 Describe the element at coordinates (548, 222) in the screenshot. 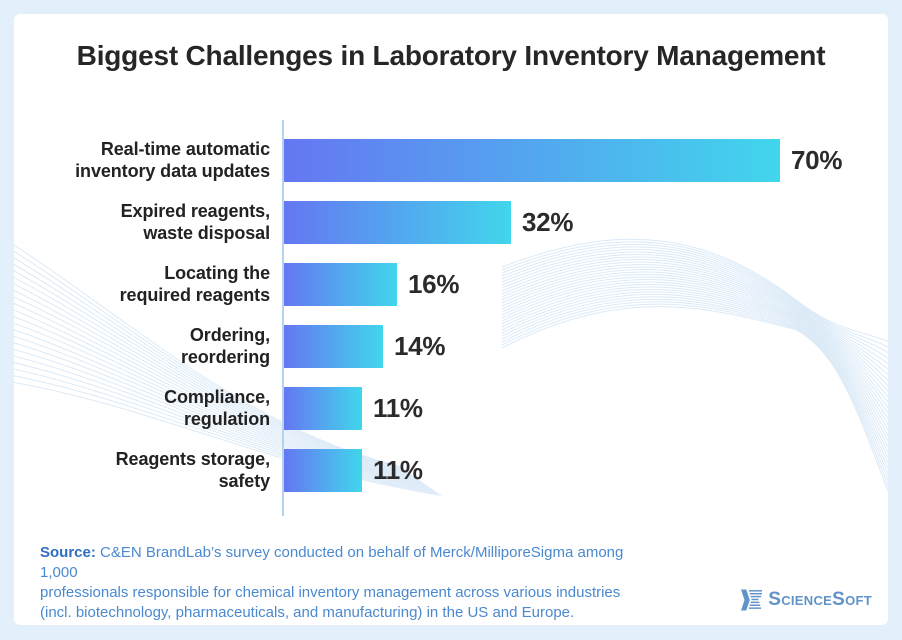

I see `value-label: 32%` at that location.